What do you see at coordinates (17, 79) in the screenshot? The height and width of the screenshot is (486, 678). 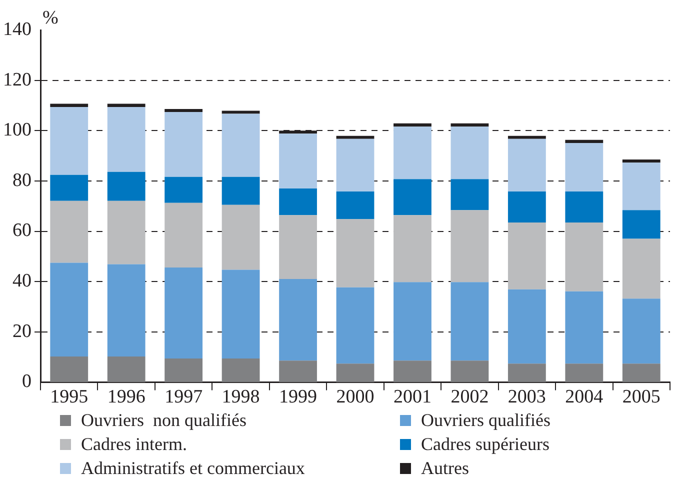 I see `y-tick-label: 120` at bounding box center [17, 79].